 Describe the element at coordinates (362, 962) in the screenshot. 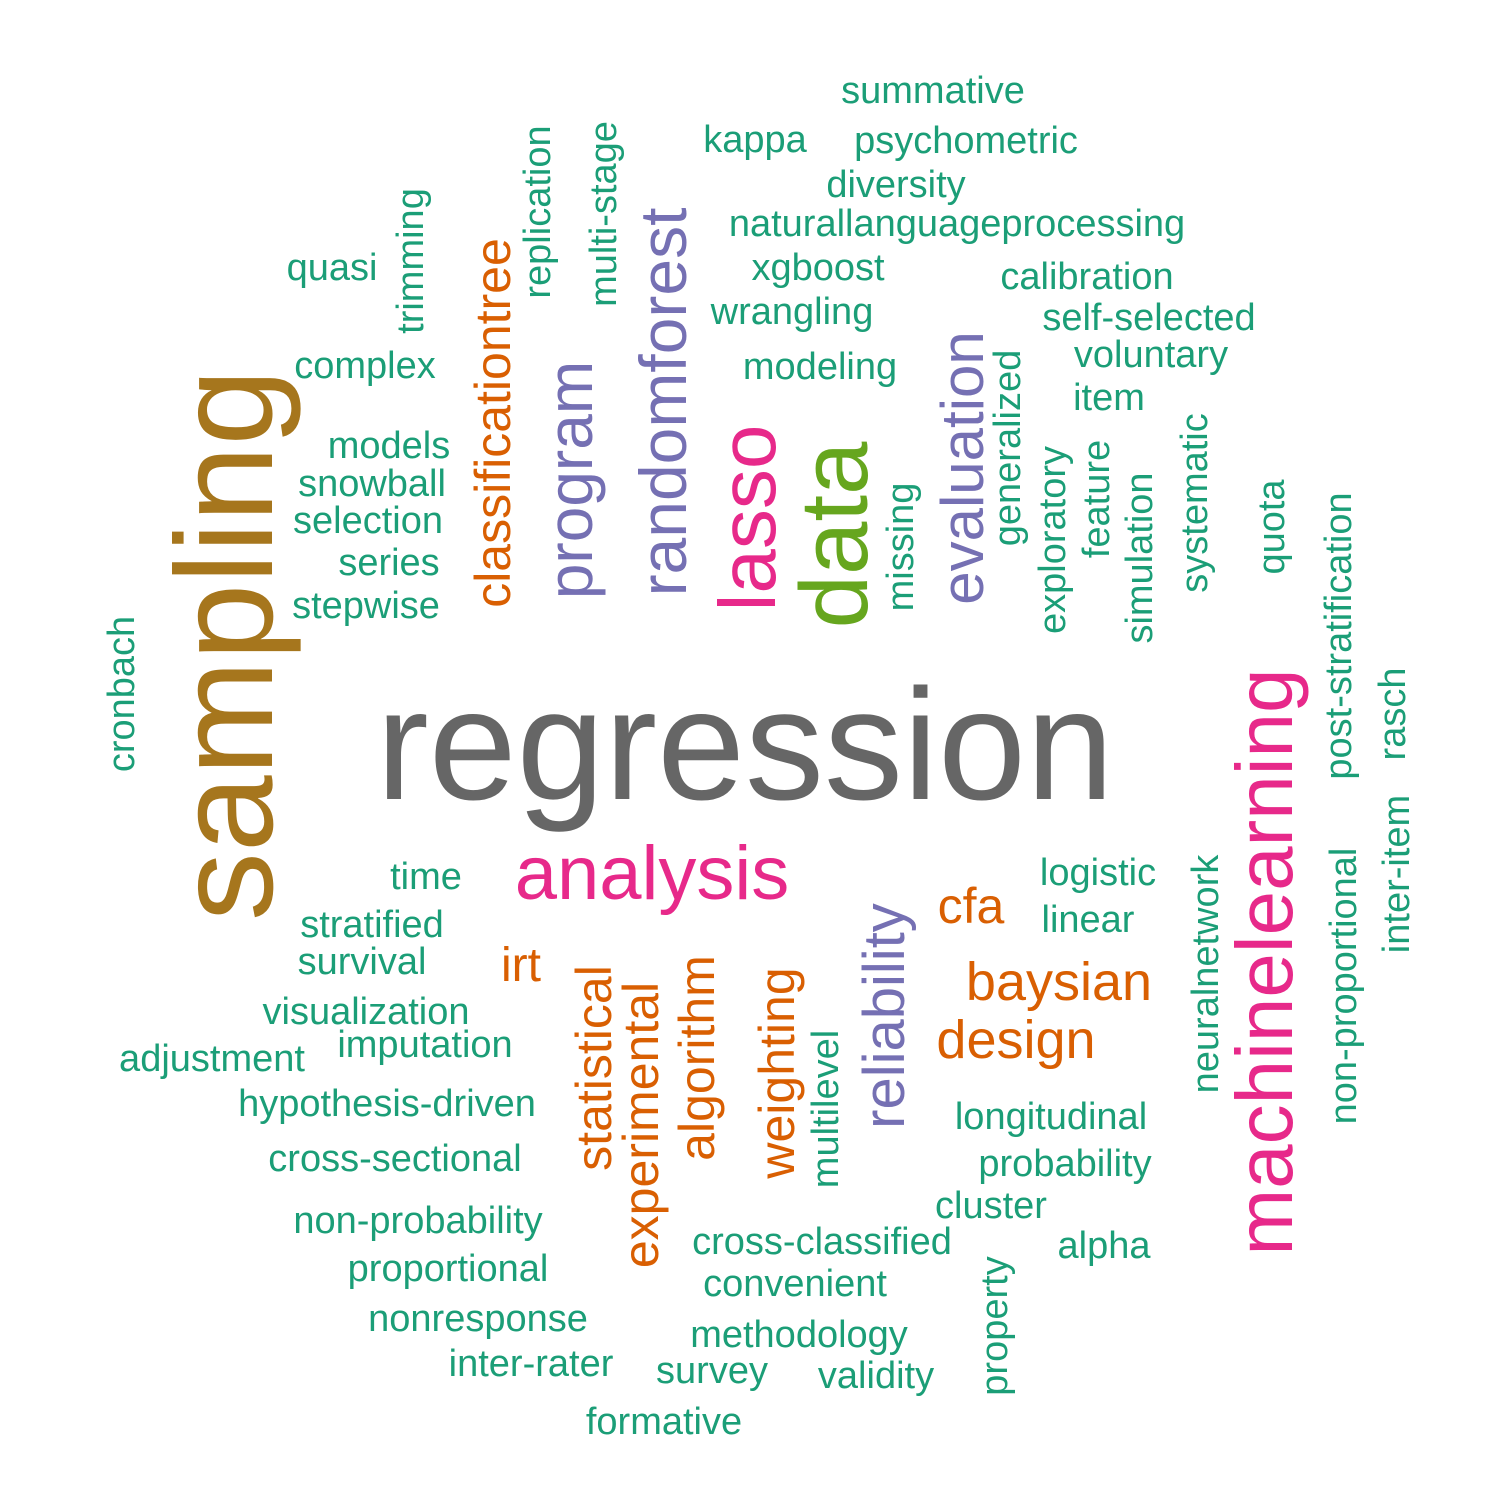

I see `word-survival: survival` at that location.